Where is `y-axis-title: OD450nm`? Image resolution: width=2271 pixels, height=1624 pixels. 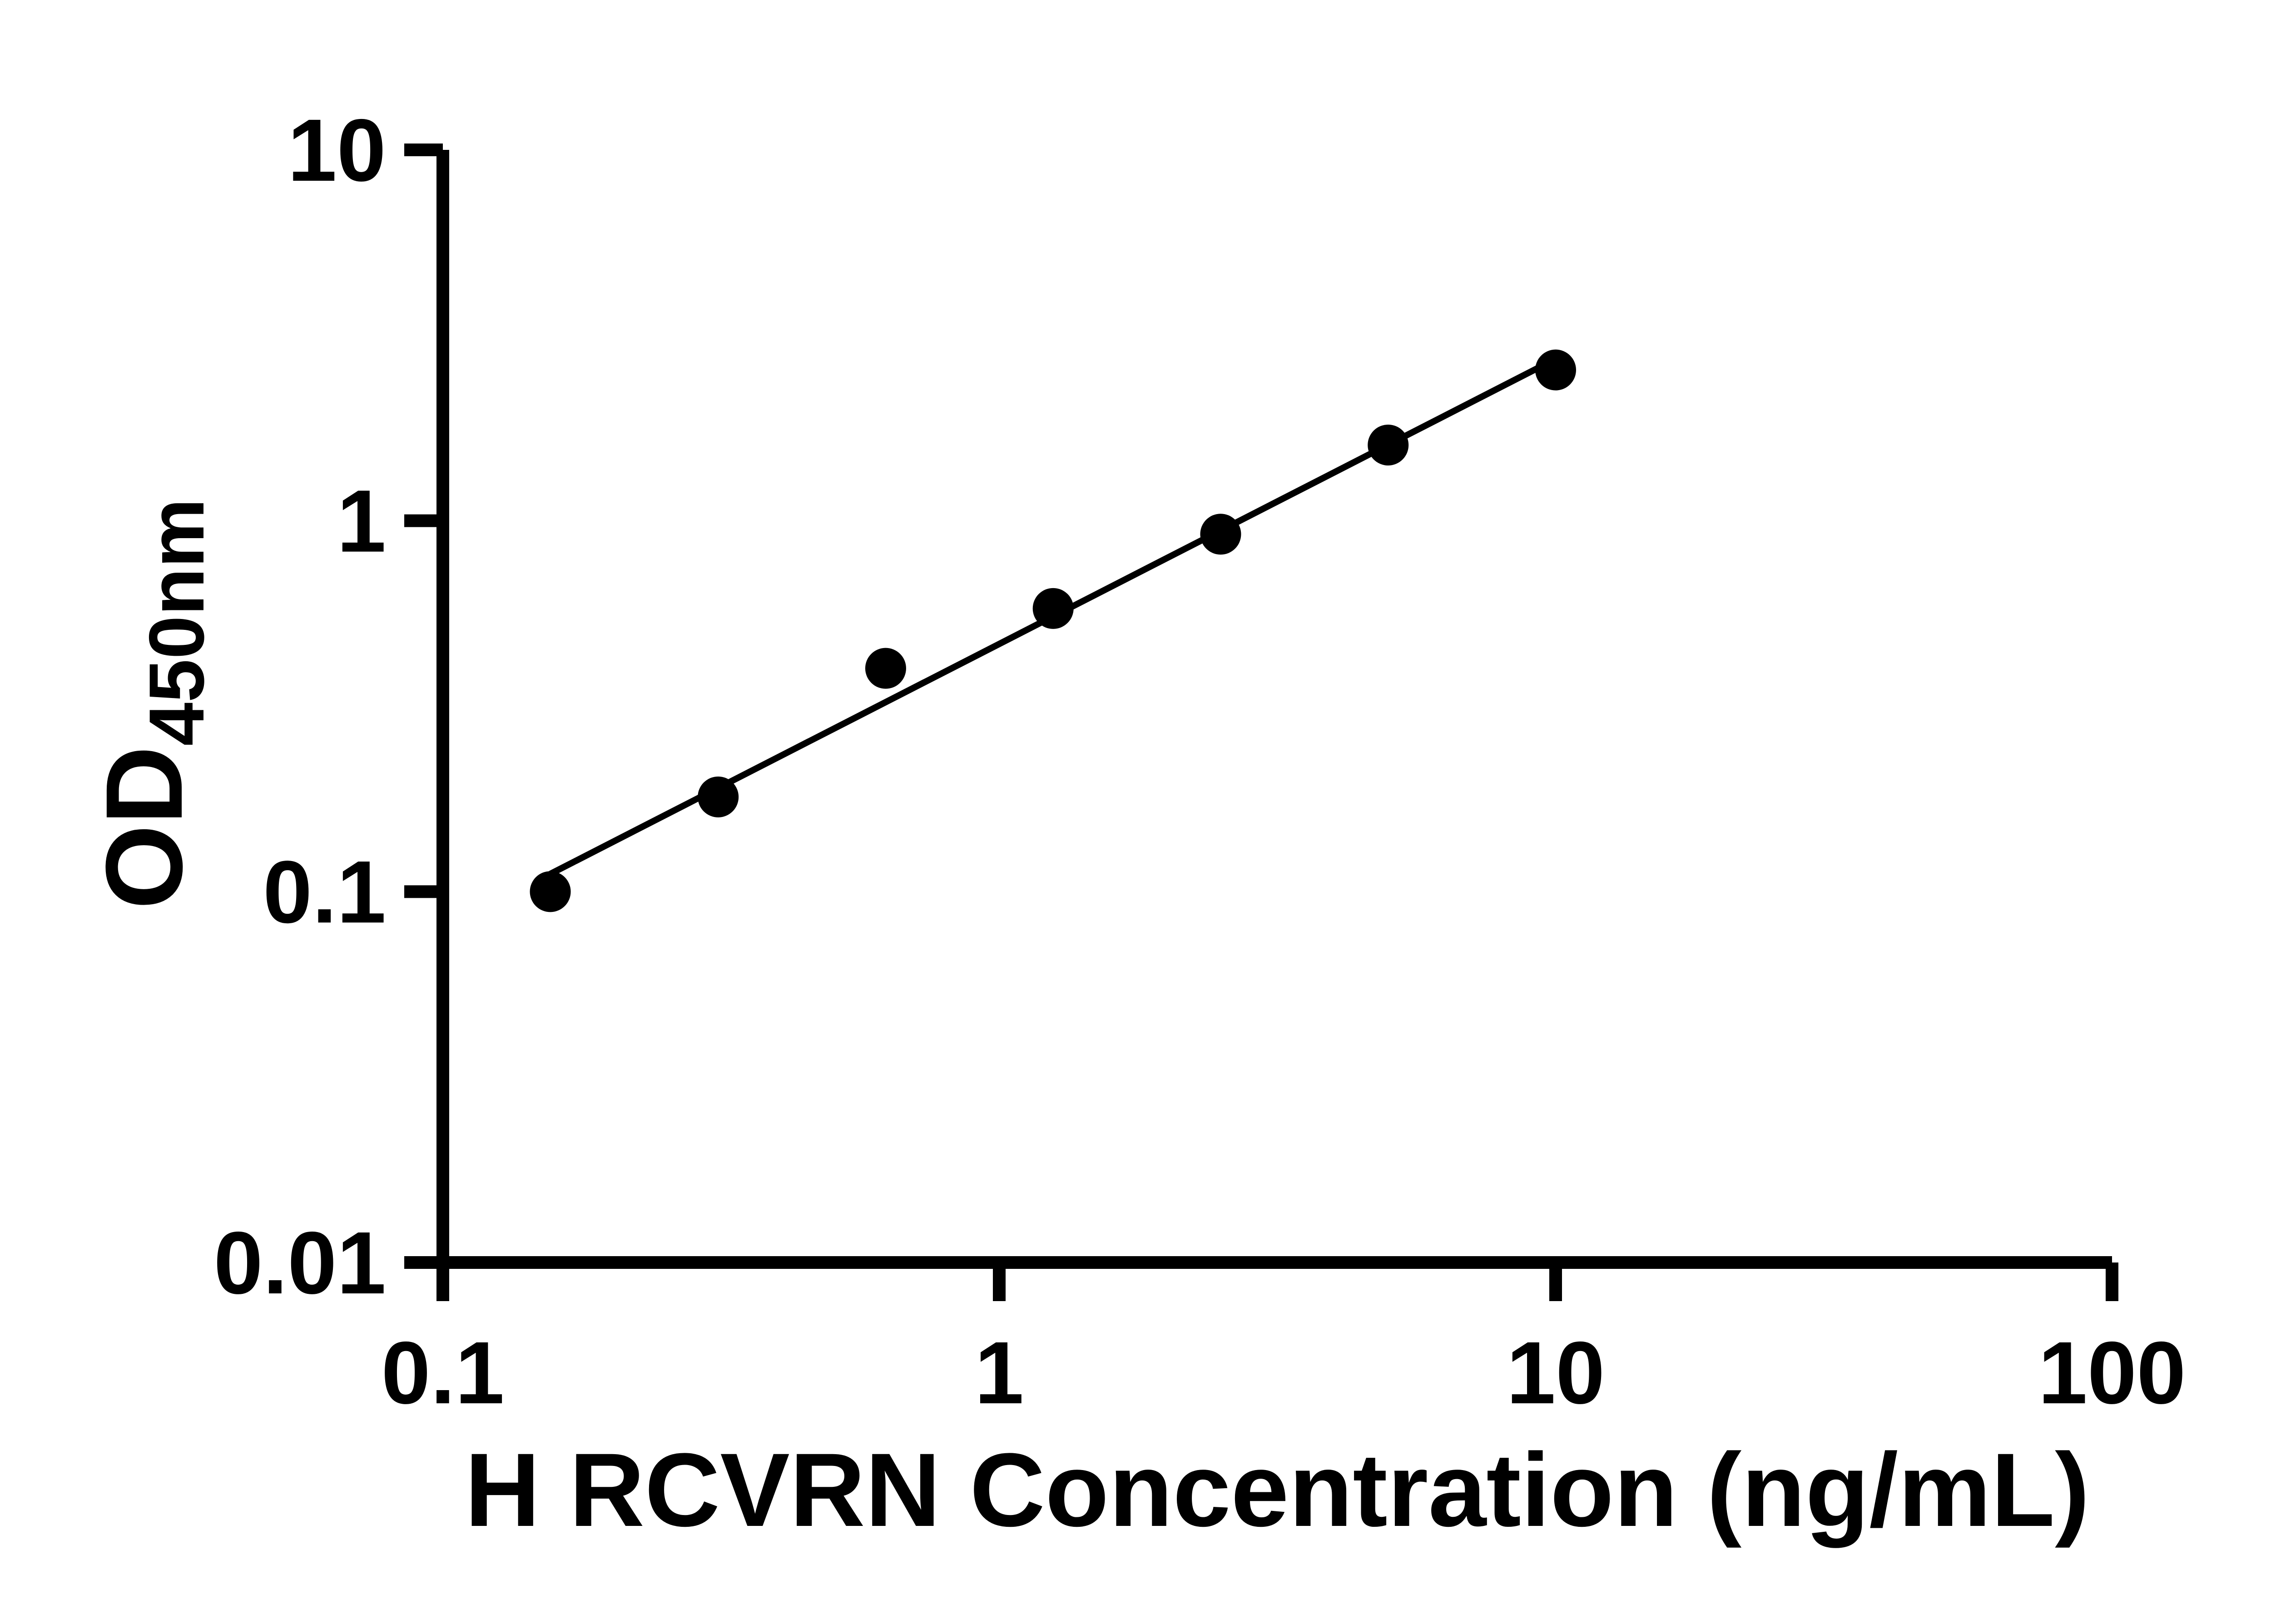
y-axis-title: OD450nm is located at coordinates (151, 704).